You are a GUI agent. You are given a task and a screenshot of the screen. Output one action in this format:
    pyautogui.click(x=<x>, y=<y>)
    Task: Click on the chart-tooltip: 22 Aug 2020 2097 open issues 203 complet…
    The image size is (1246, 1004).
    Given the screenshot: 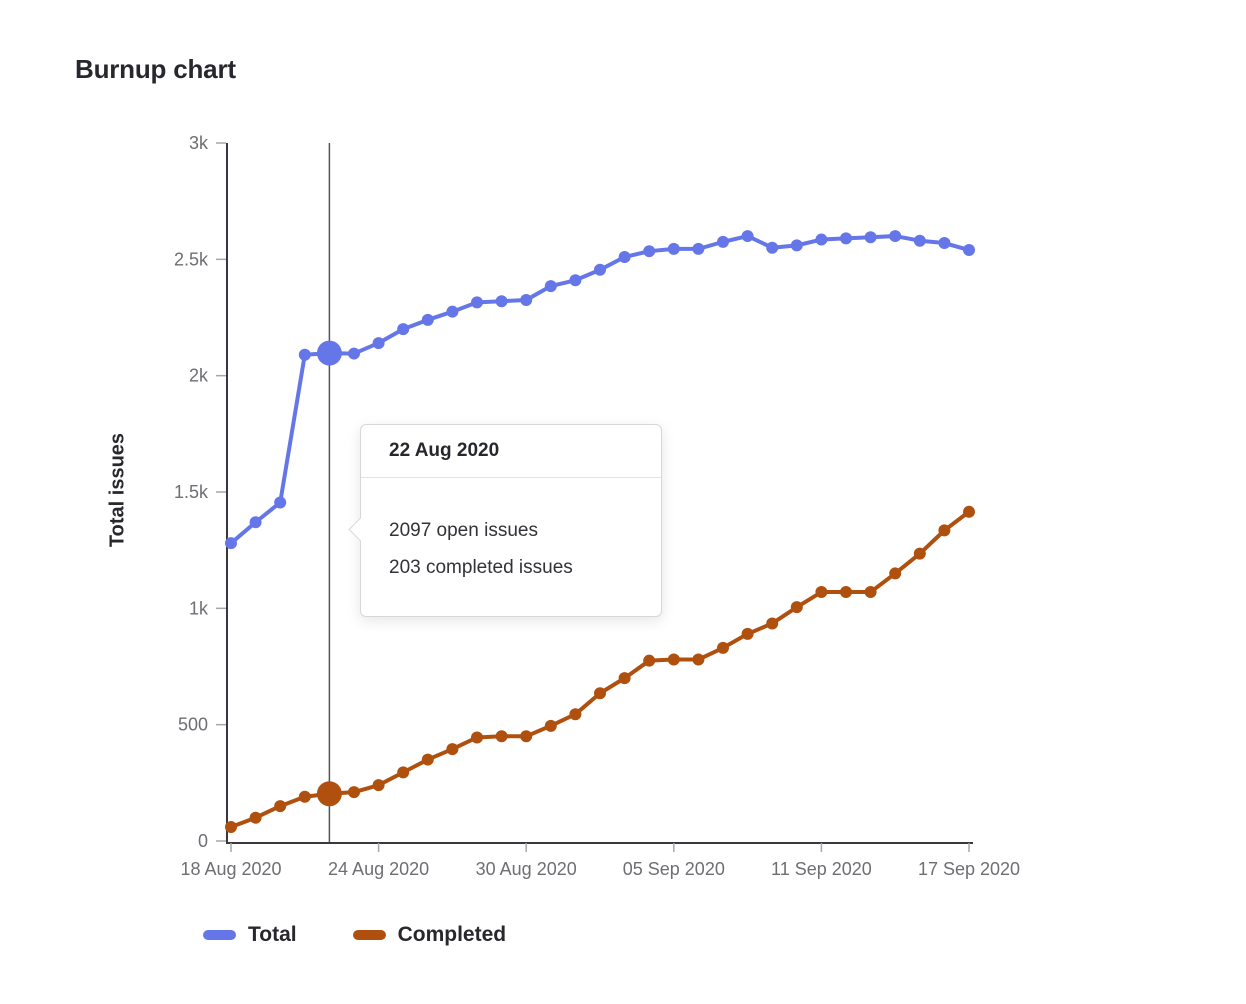 What is the action you would take?
    pyautogui.click(x=505, y=520)
    